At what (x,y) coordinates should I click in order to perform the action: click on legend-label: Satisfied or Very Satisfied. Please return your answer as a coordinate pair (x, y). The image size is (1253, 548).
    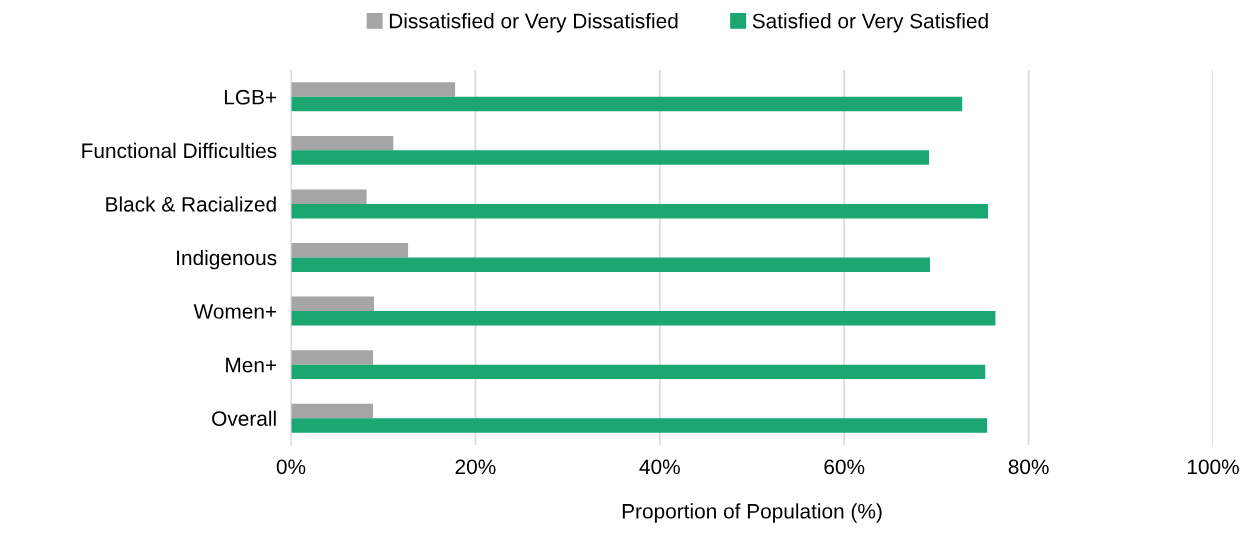
    Looking at the image, I should click on (870, 23).